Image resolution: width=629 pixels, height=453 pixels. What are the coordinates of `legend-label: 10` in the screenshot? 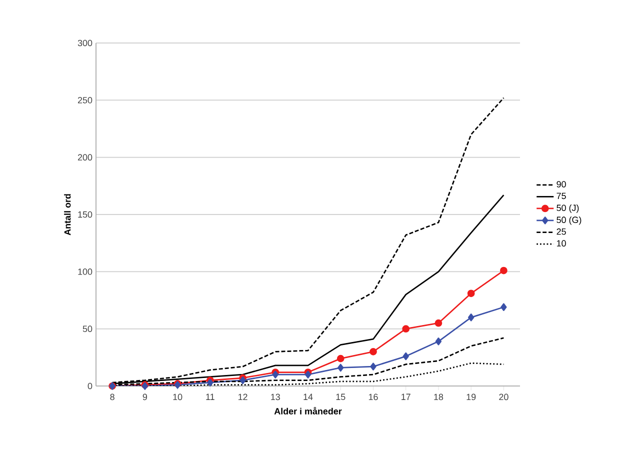 It's located at (561, 243).